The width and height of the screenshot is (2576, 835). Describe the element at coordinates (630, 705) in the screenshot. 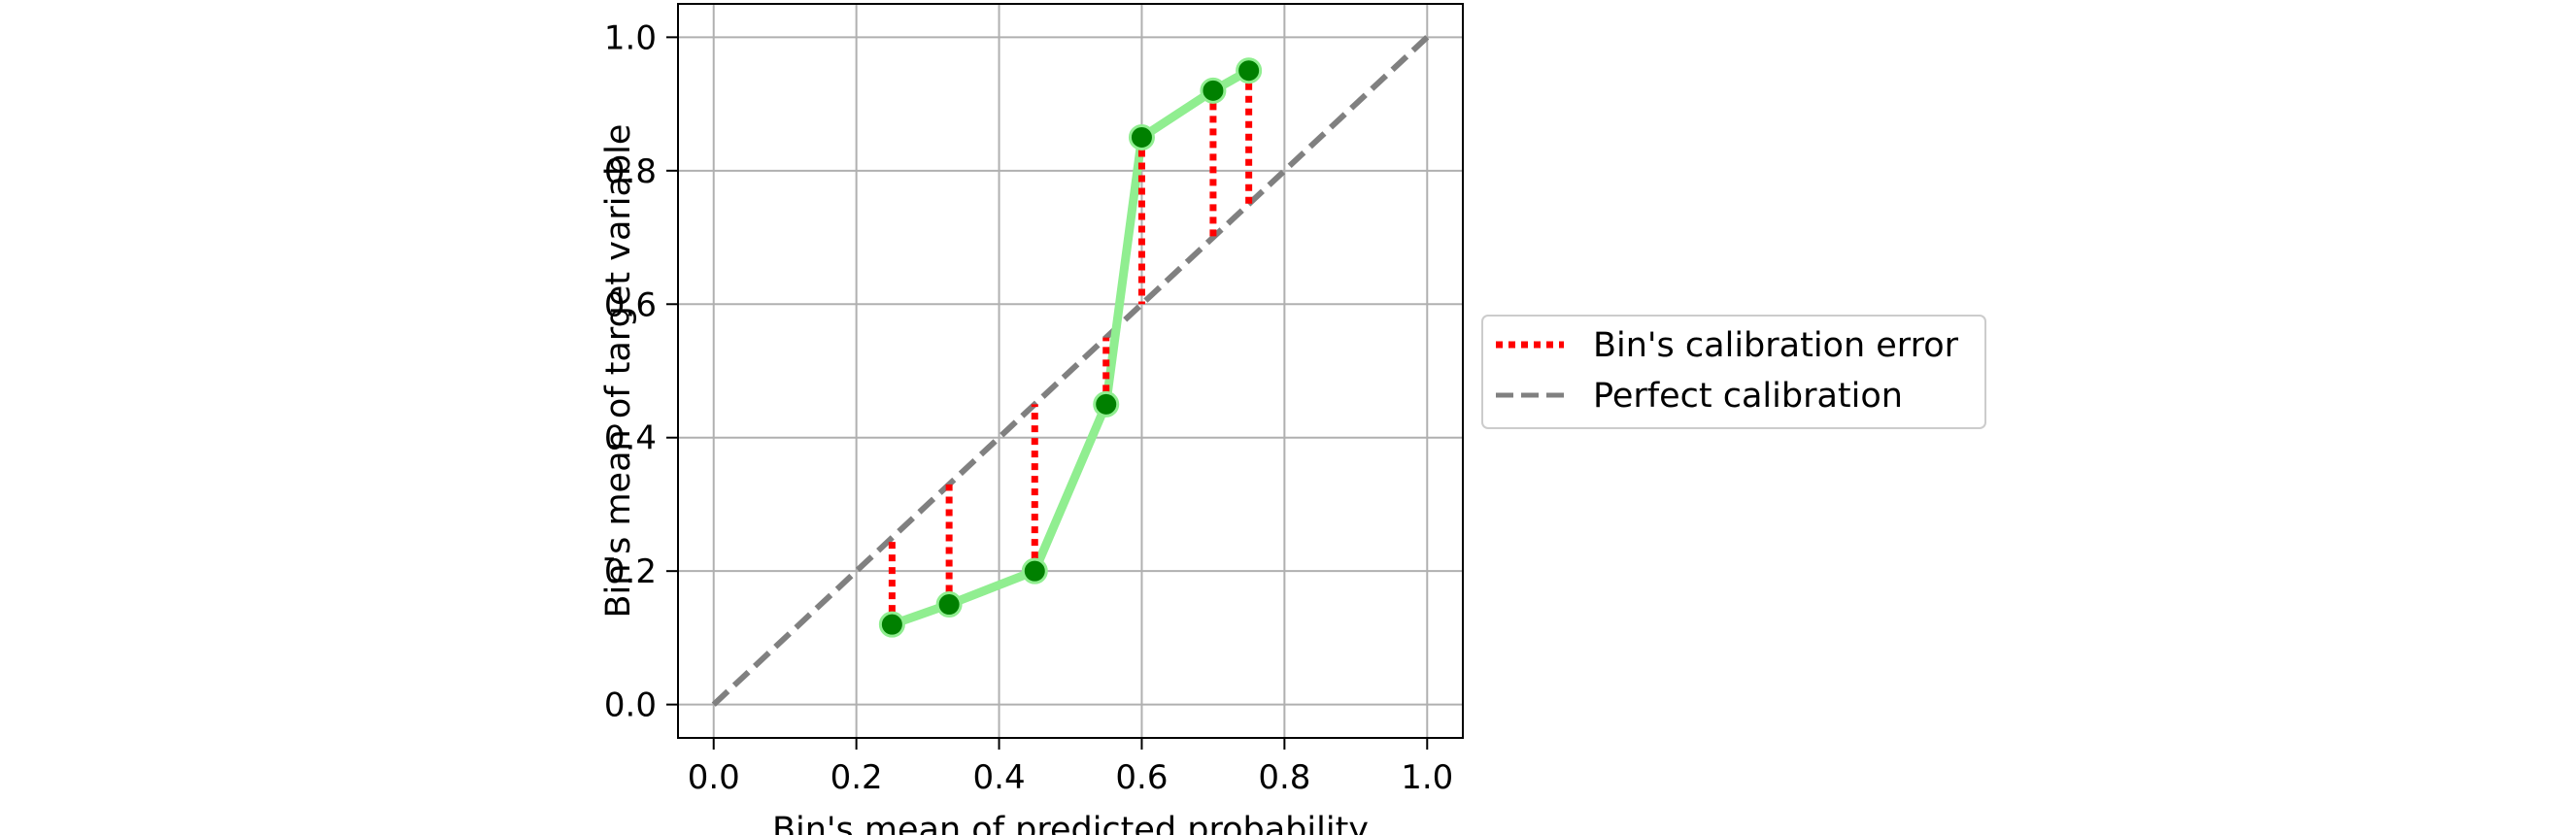

I see `y-tick-label: 0.0` at that location.